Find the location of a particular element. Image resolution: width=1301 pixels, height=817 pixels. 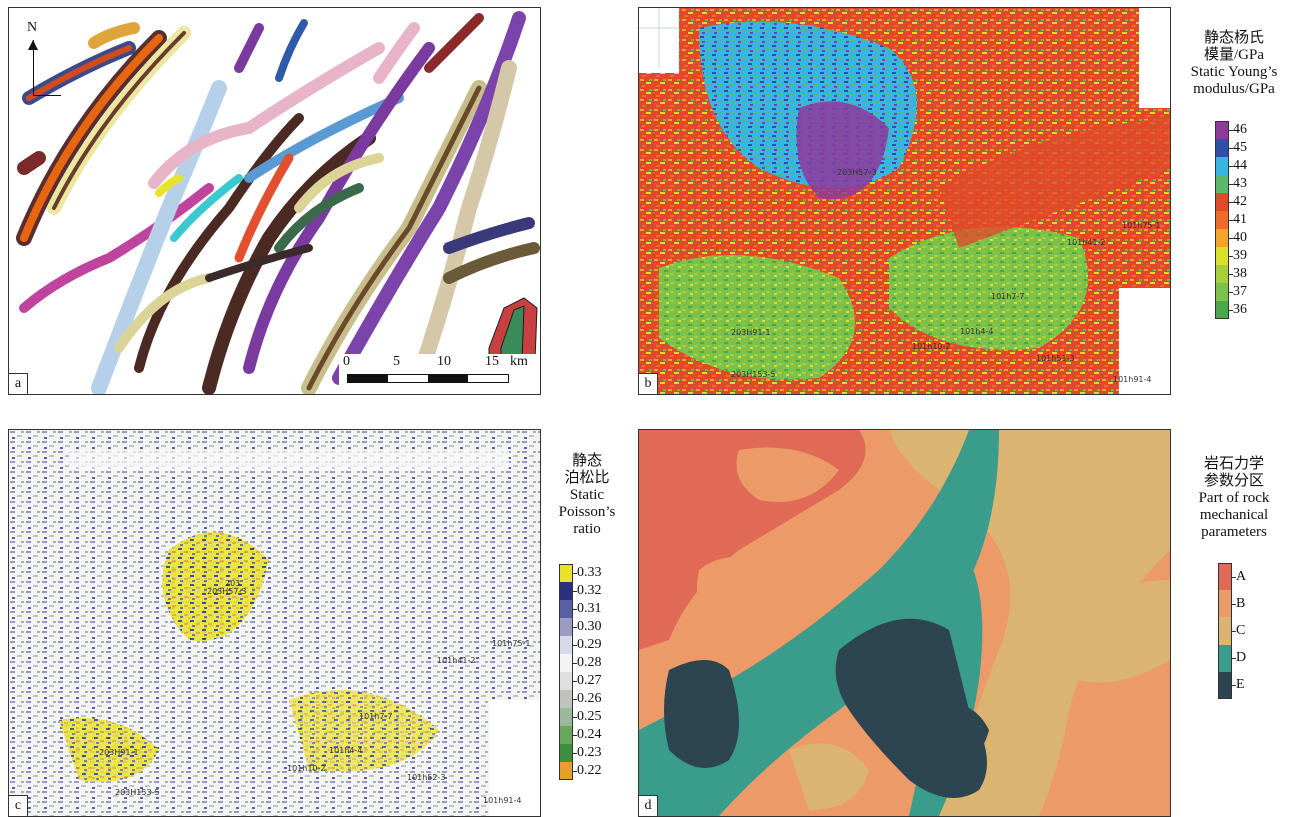

colorbar-tick-label: 0.26 is located at coordinates (589, 698).